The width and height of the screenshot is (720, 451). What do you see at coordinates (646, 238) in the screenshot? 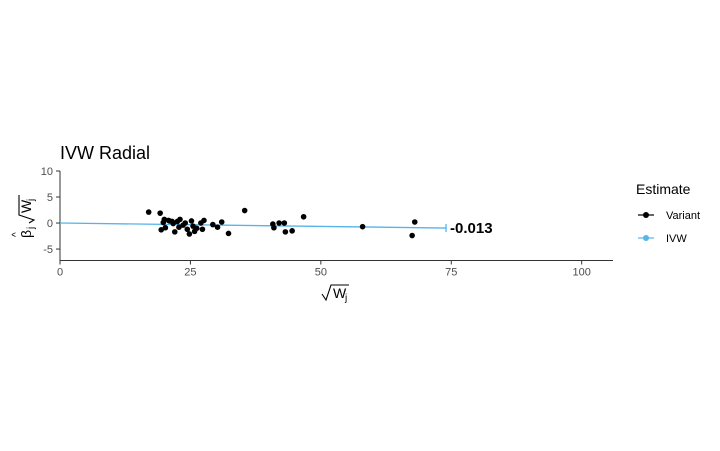
I see `legend-ivw-marker` at bounding box center [646, 238].